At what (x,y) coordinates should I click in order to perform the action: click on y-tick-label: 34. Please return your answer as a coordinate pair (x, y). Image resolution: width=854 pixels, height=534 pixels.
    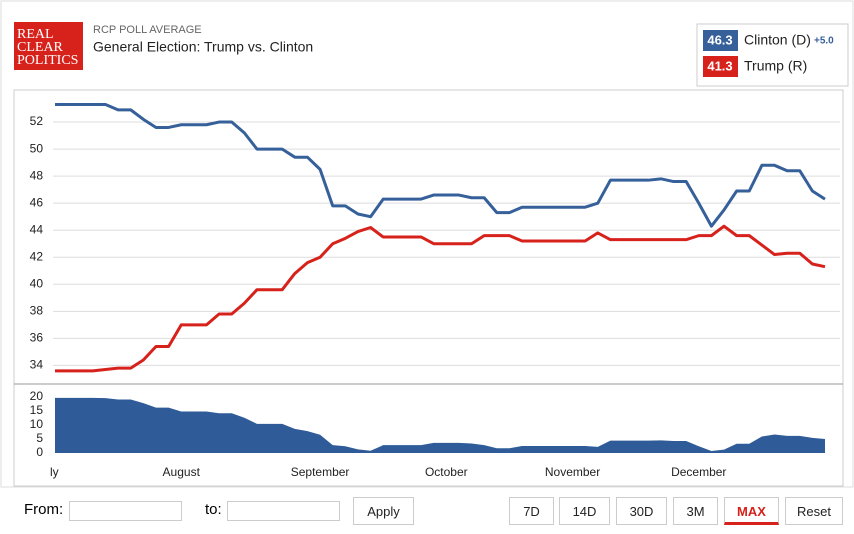
    Looking at the image, I should click on (37, 365).